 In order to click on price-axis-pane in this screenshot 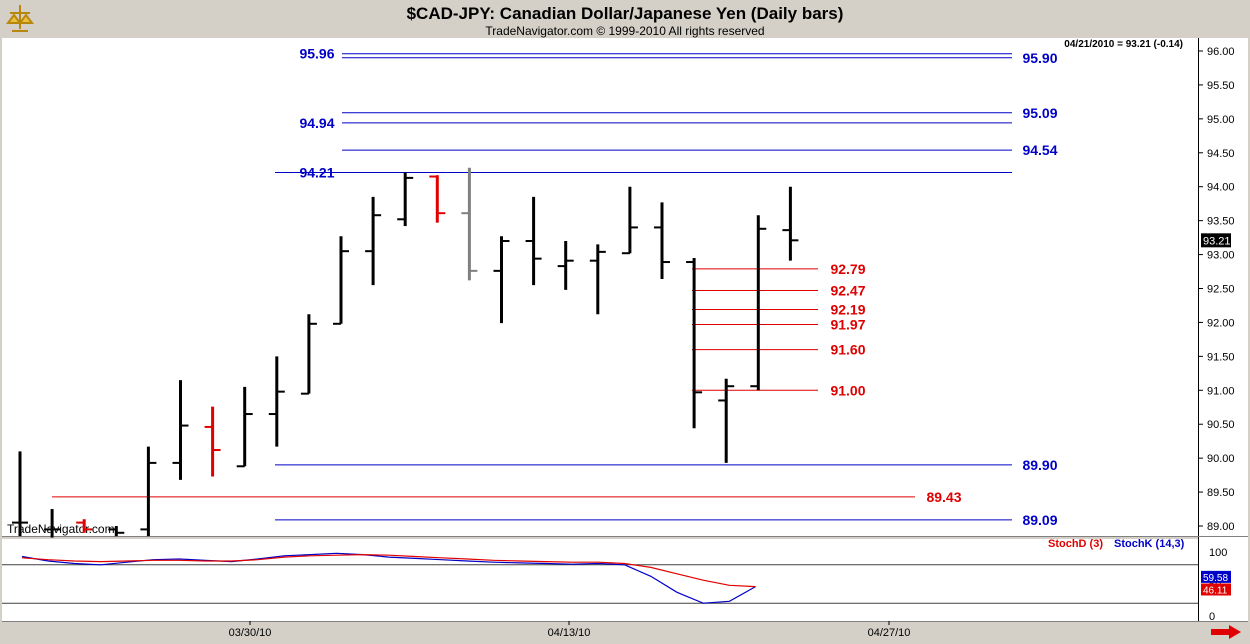, I will do `click(1223, 329)`.